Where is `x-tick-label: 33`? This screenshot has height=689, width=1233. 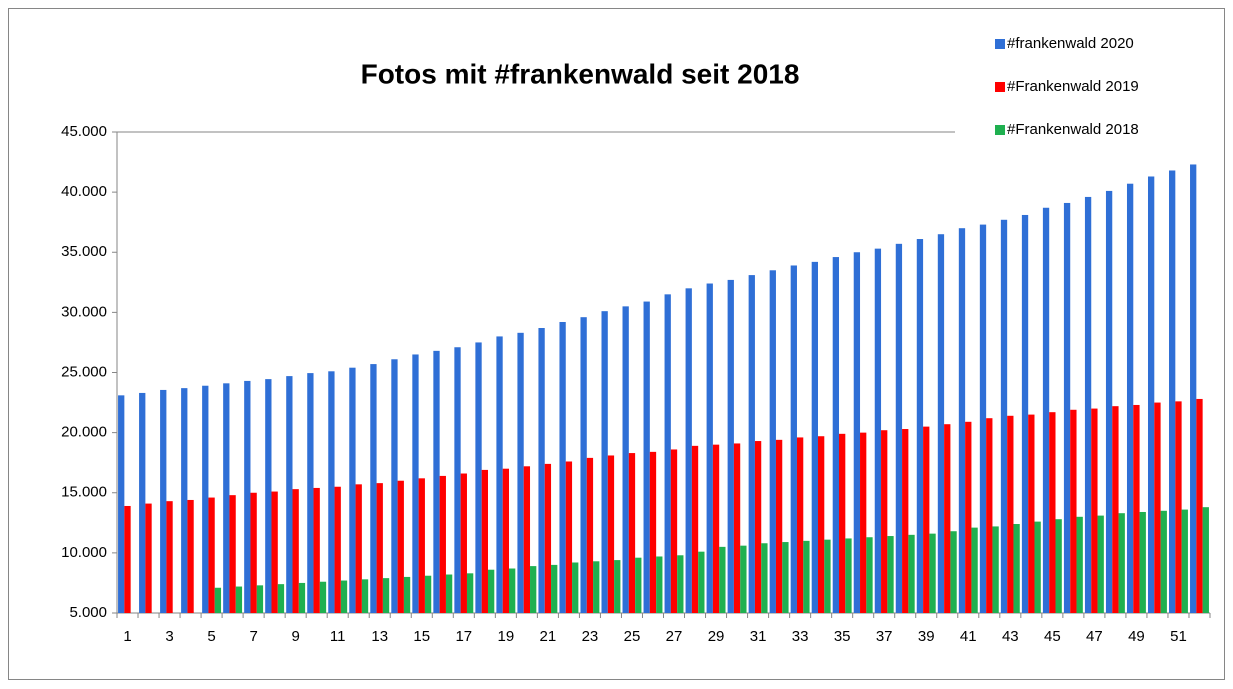 x-tick-label: 33 is located at coordinates (800, 636).